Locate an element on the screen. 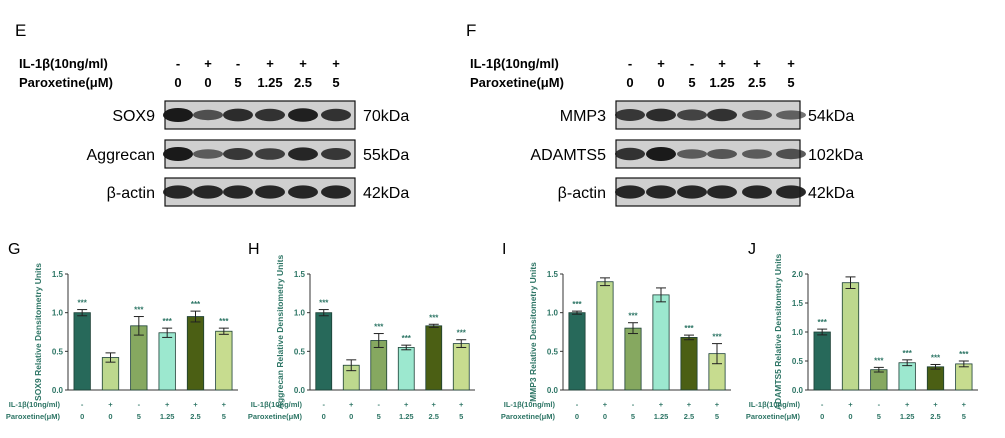  kda-label: 55kDa is located at coordinates (386, 155).